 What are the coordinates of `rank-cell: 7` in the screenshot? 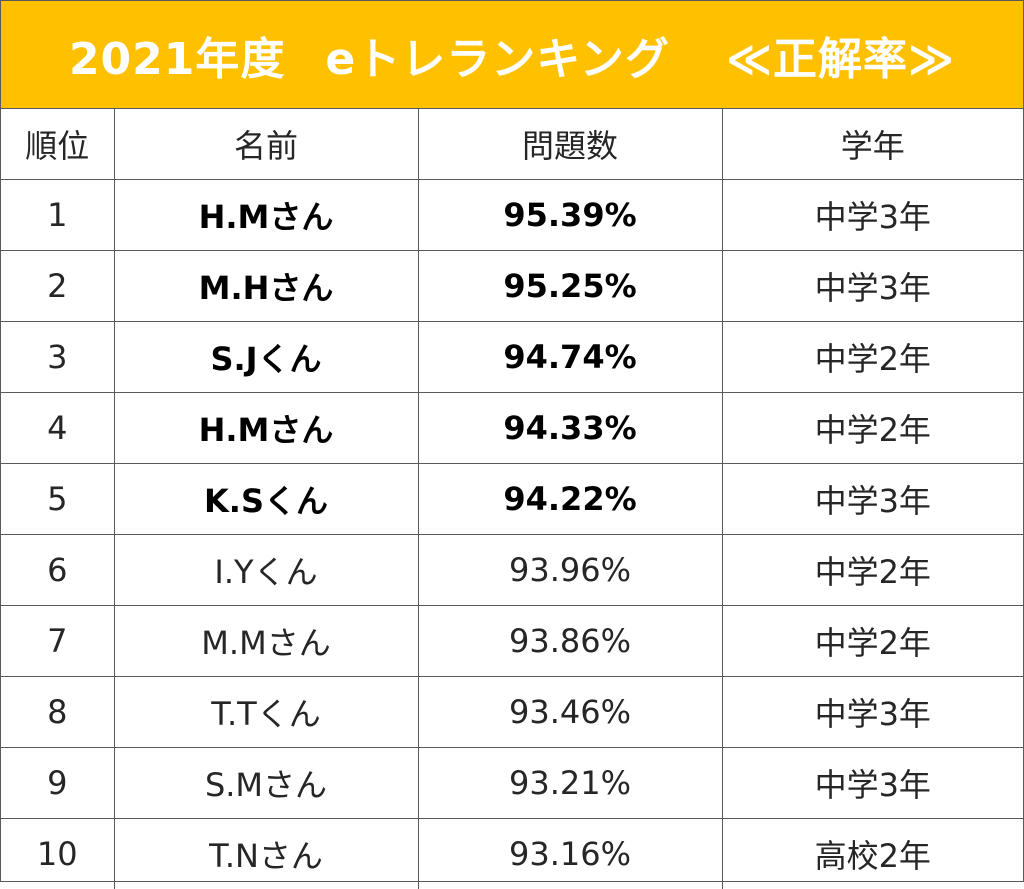 It's located at (57, 641).